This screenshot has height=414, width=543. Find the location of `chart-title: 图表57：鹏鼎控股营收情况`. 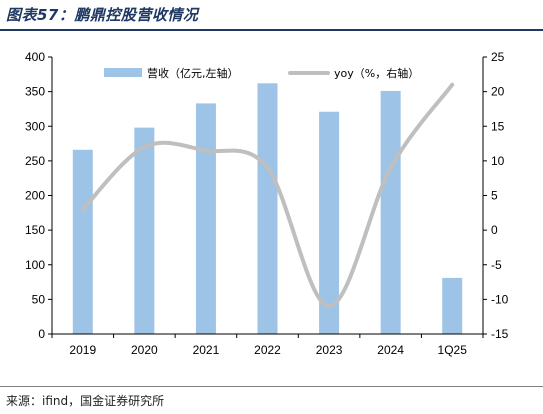

chart-title: 图表57：鹏鼎控股营收情况 is located at coordinates (102, 15).